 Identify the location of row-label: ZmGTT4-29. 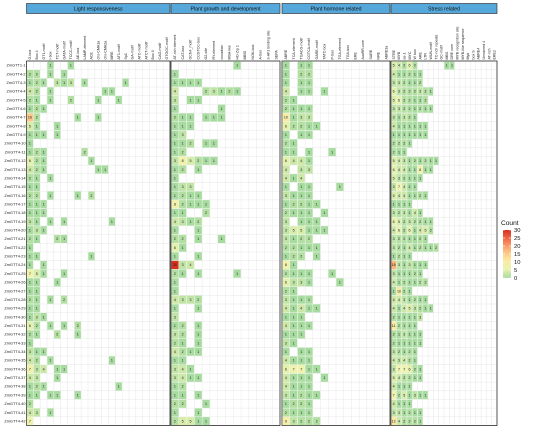
(14, 308).